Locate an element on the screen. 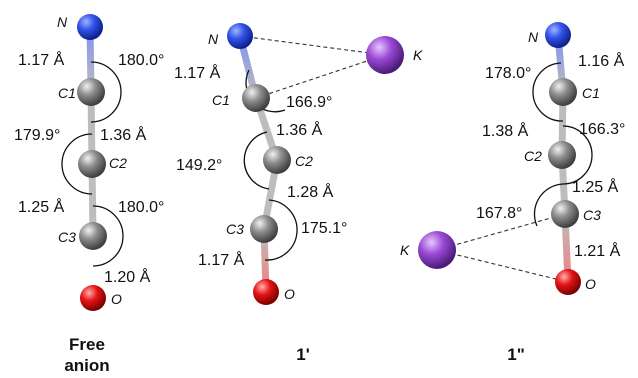  bond-length-n-c1: 1.16 Å is located at coordinates (601, 60).